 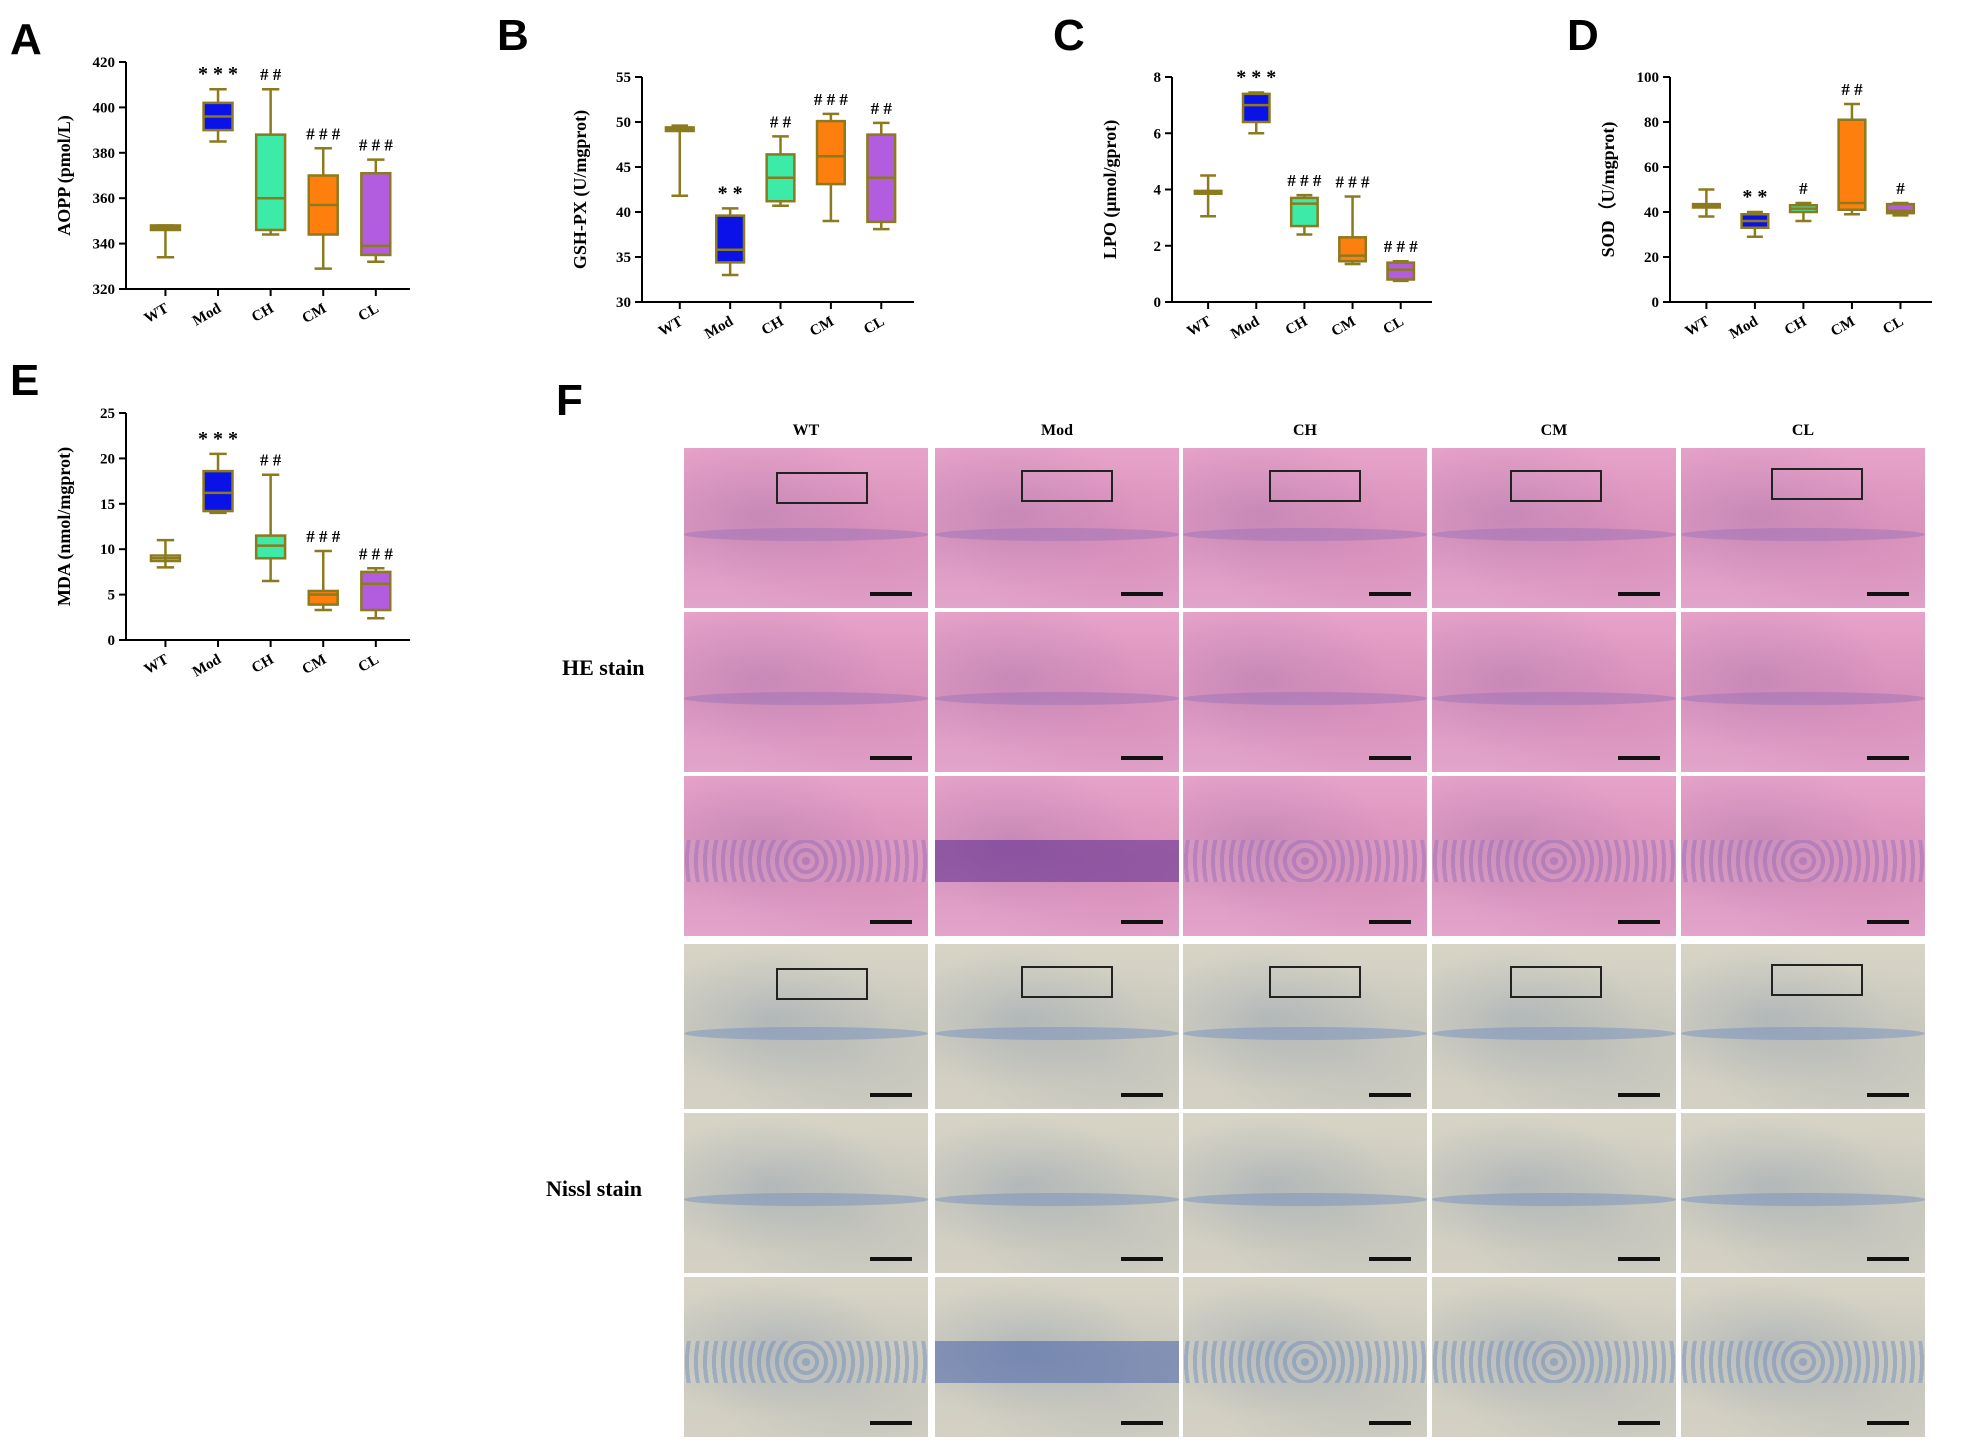 What do you see at coordinates (218, 439) in the screenshot?
I see `significance-mark: * * *` at bounding box center [218, 439].